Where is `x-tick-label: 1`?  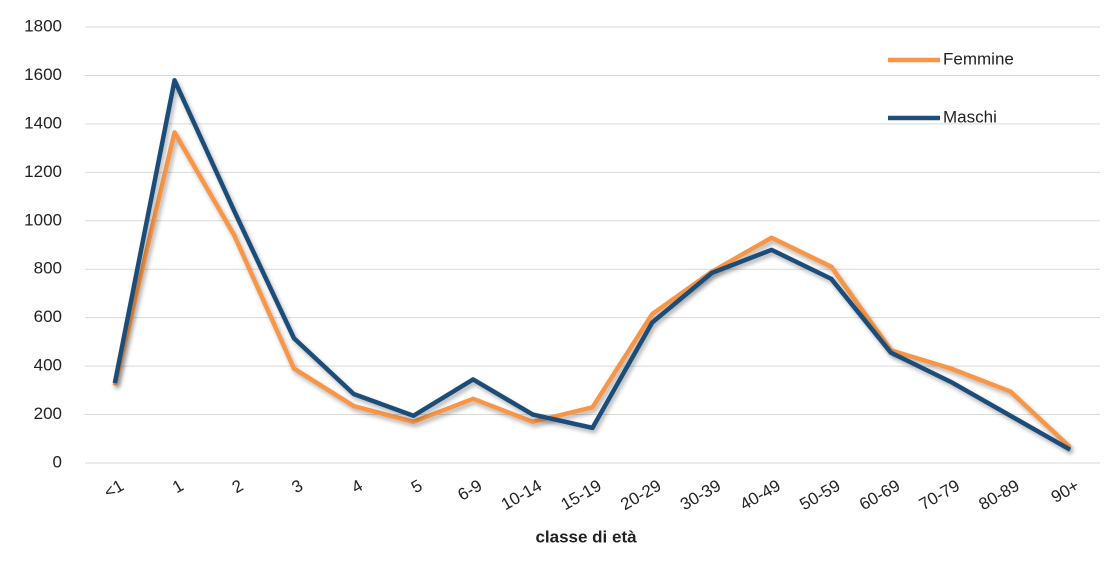 x-tick-label: 1 is located at coordinates (178, 486).